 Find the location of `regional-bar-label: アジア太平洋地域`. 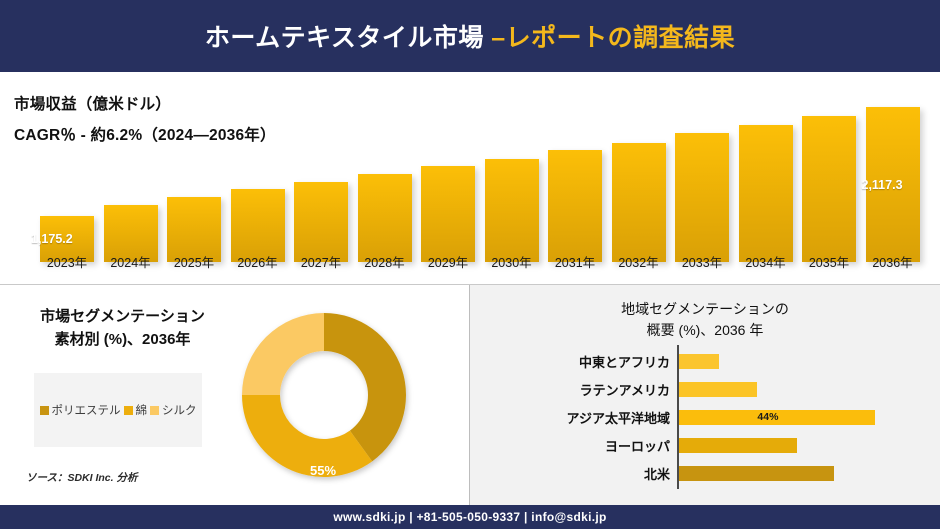

regional-bar-label: アジア太平洋地域 is located at coordinates (618, 418).